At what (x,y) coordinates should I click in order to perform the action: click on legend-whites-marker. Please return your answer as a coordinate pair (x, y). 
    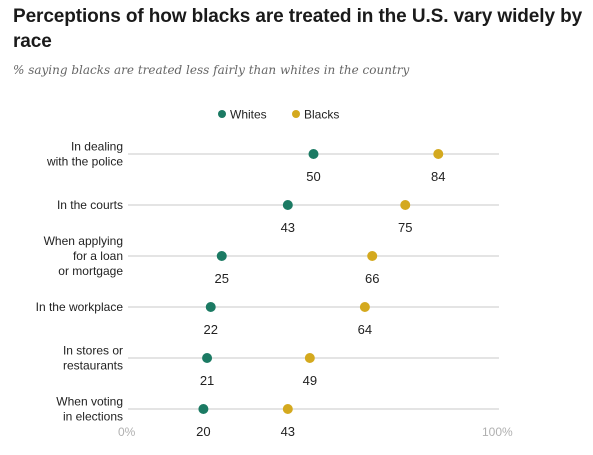
    Looking at the image, I should click on (222, 114).